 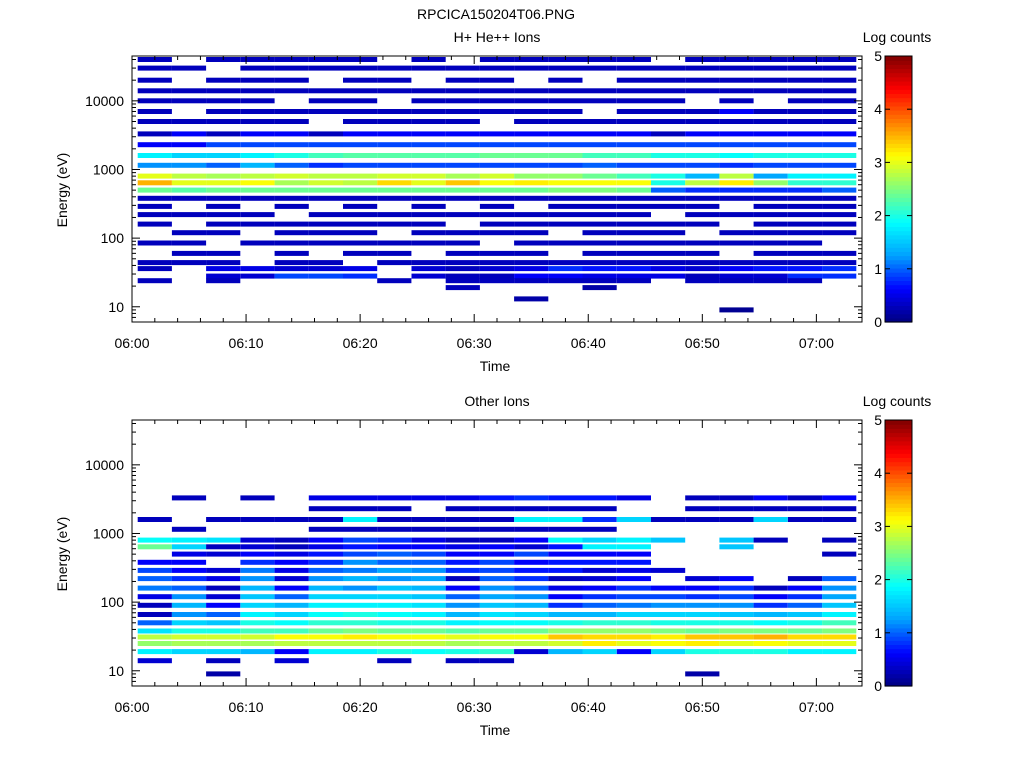 What do you see at coordinates (62, 190) in the screenshot?
I see `y-axis-label: Energy (eV)` at bounding box center [62, 190].